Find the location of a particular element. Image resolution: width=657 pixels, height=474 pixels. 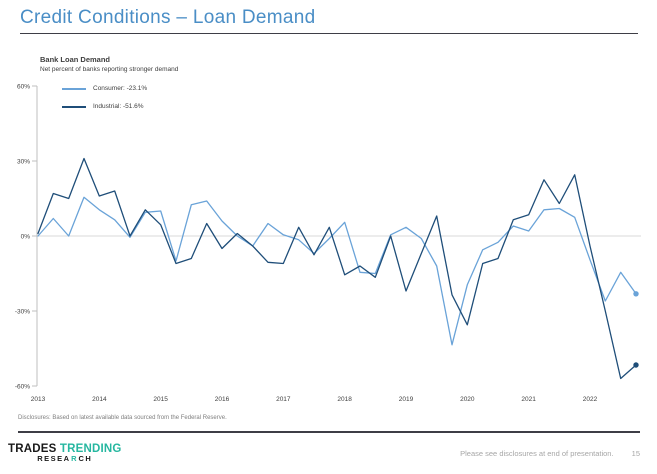

y-tick-label: -30% is located at coordinates (22, 311).